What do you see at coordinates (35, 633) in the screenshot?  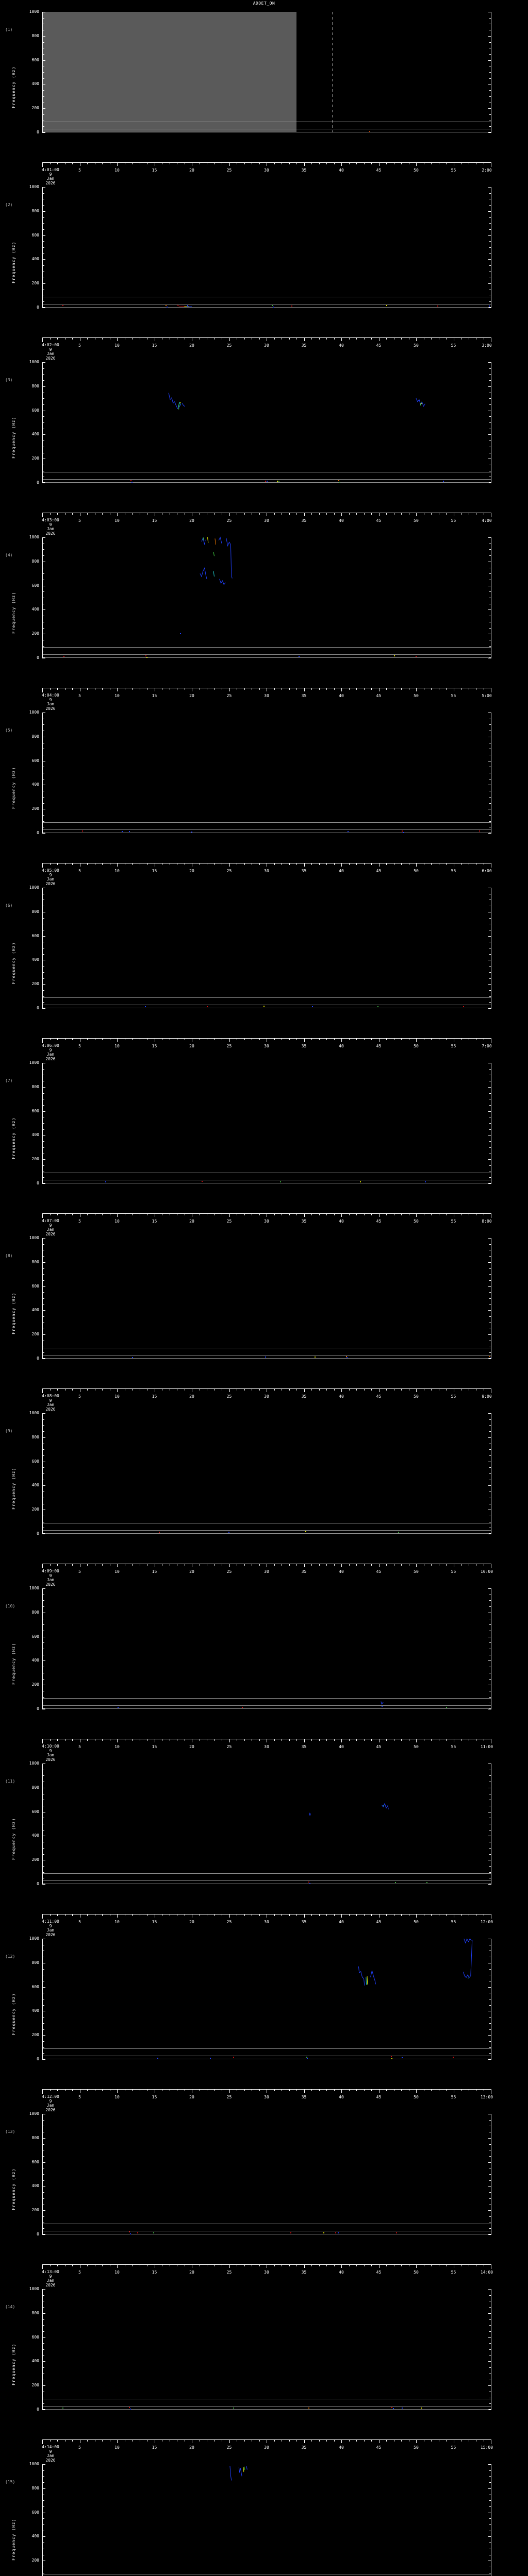 I see `y-tick-label: 200` at bounding box center [35, 633].